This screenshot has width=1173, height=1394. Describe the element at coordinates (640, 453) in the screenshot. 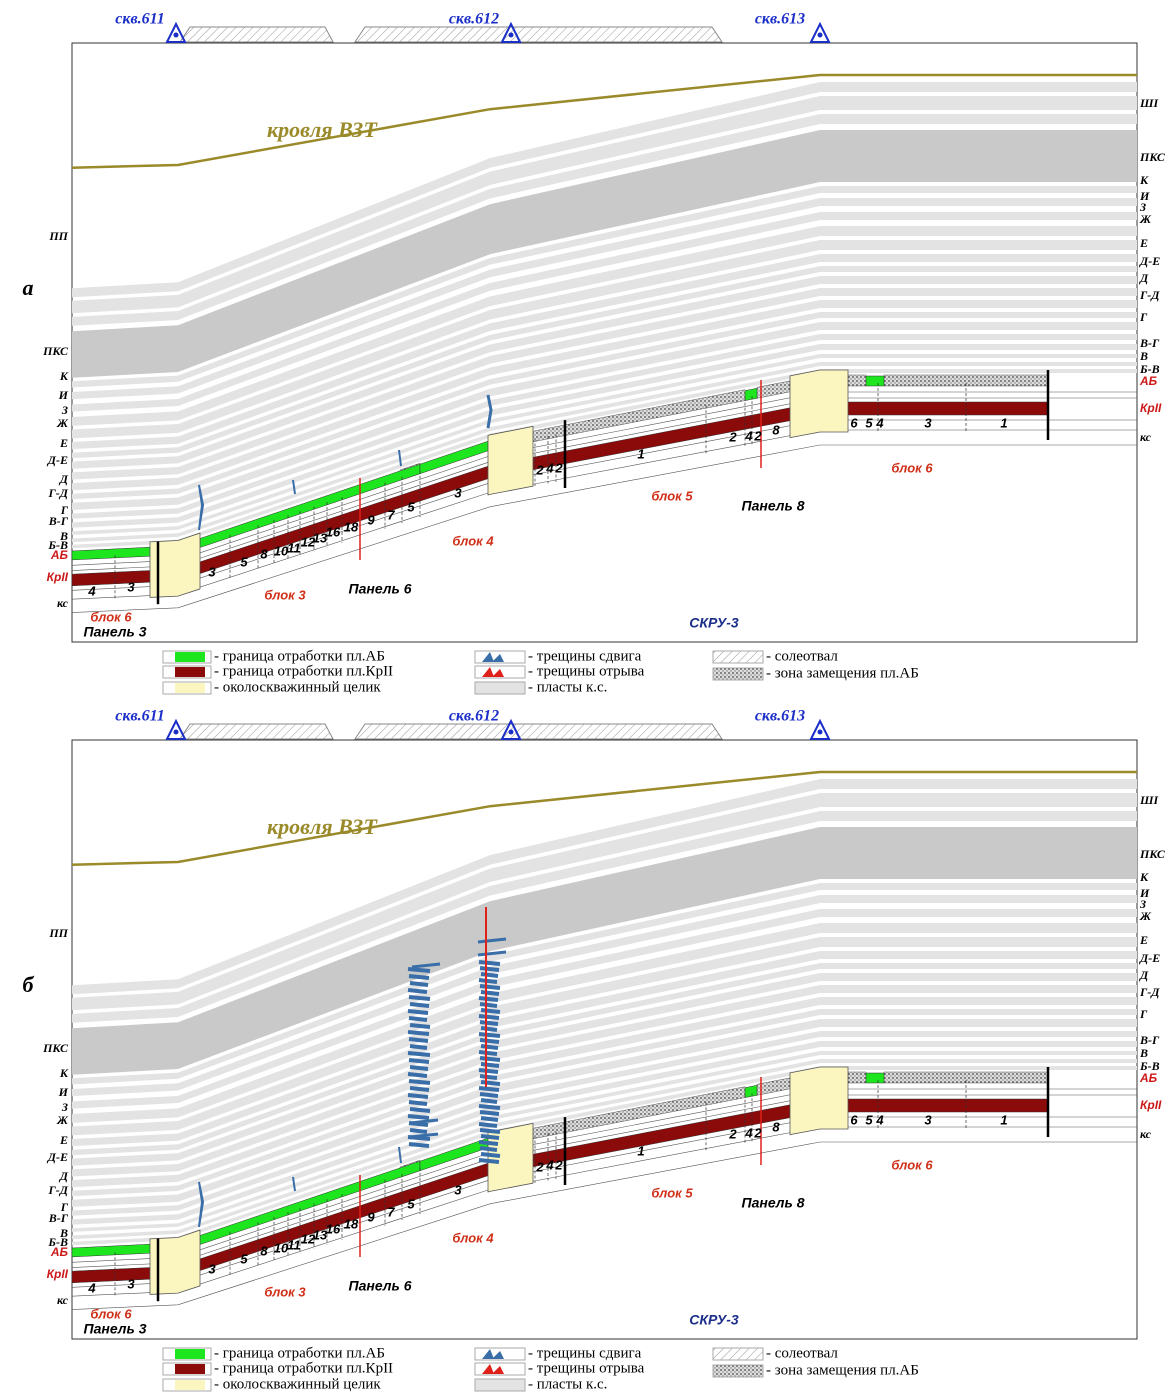

I see `chamber-number: 1` at that location.